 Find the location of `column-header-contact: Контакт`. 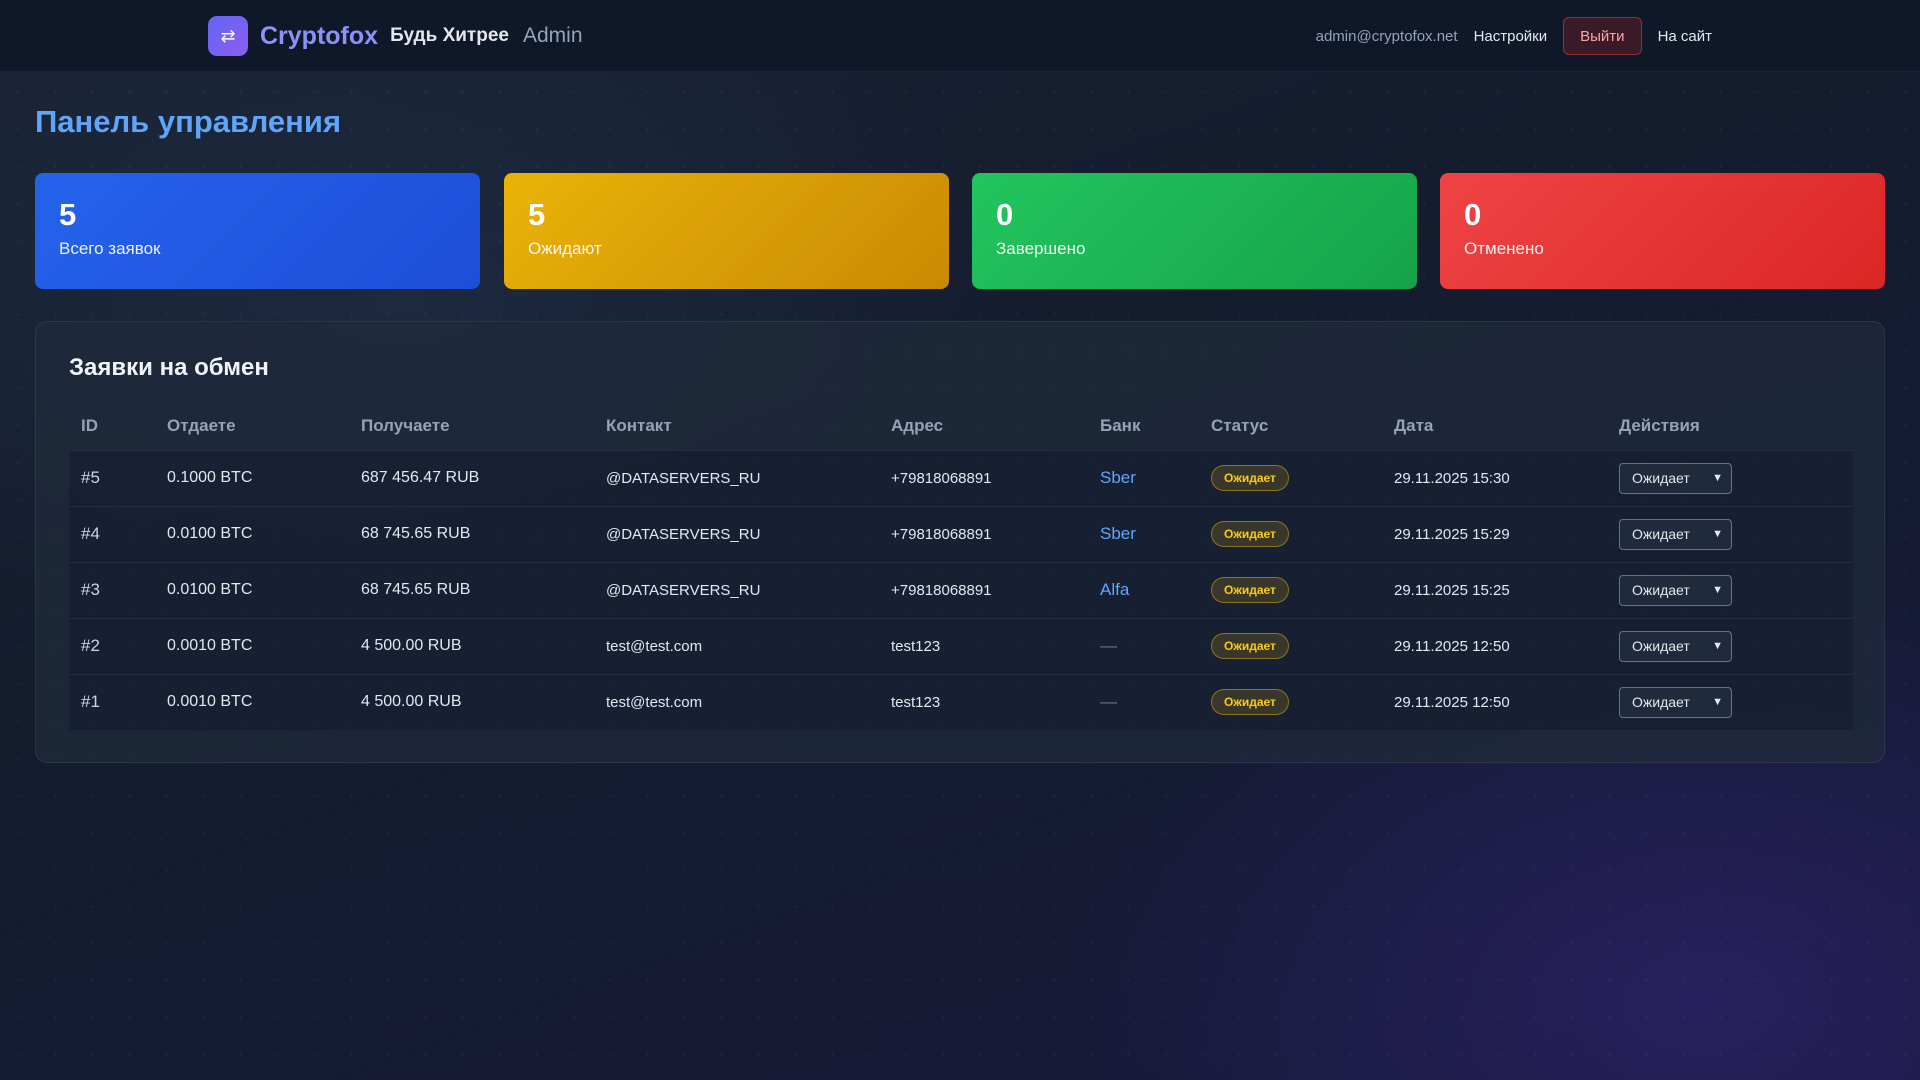

column-header-contact: Контакт is located at coordinates (639, 425).